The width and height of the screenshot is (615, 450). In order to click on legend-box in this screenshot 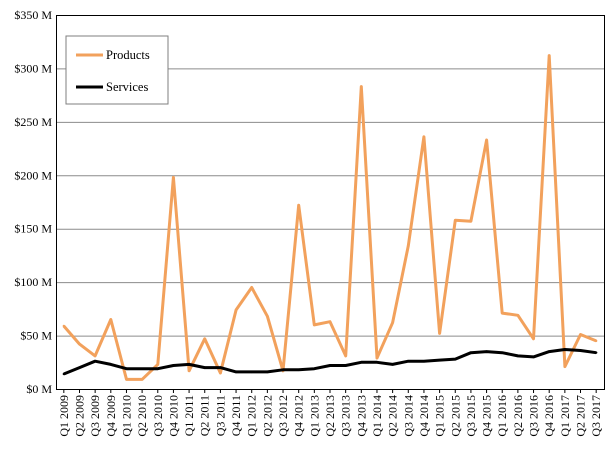, I will do `click(117, 70)`.